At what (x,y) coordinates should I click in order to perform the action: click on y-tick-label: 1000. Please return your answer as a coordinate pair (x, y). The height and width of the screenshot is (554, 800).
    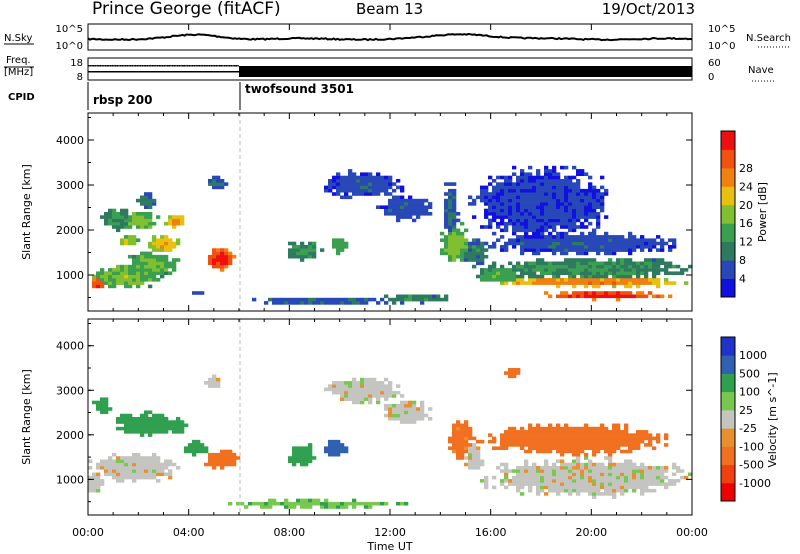
    Looking at the image, I should click on (70, 275).